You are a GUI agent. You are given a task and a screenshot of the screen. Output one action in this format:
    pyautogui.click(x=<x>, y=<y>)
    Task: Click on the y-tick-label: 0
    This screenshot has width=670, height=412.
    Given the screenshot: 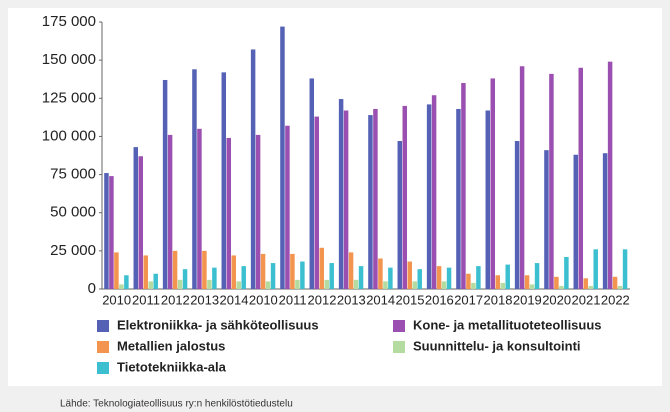 What is the action you would take?
    pyautogui.click(x=92, y=288)
    